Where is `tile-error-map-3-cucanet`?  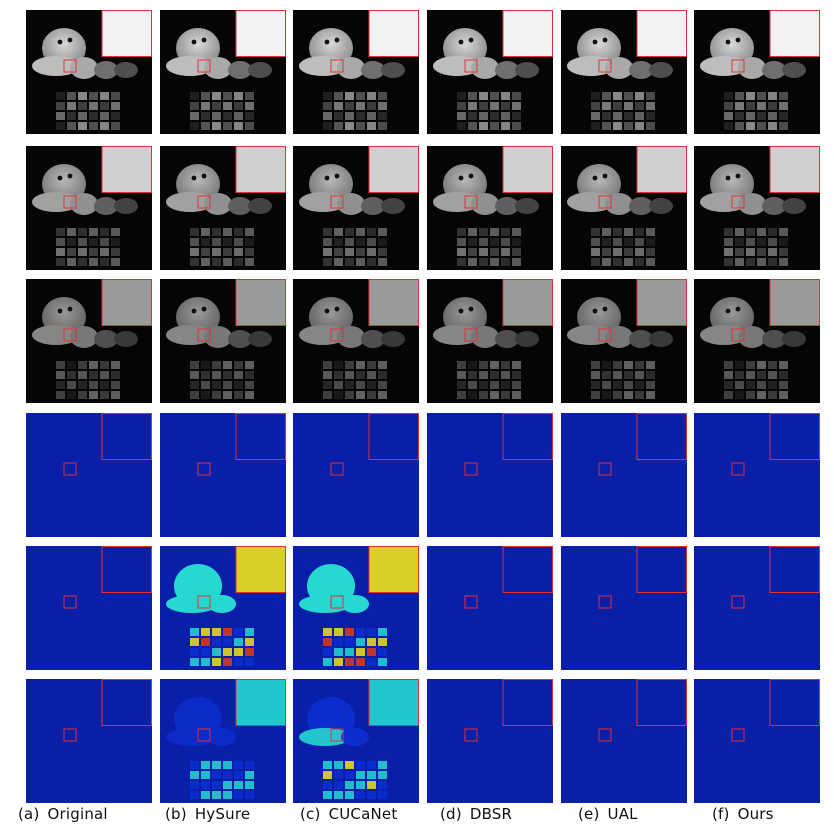 tile-error-map-3-cucanet is located at coordinates (356, 741).